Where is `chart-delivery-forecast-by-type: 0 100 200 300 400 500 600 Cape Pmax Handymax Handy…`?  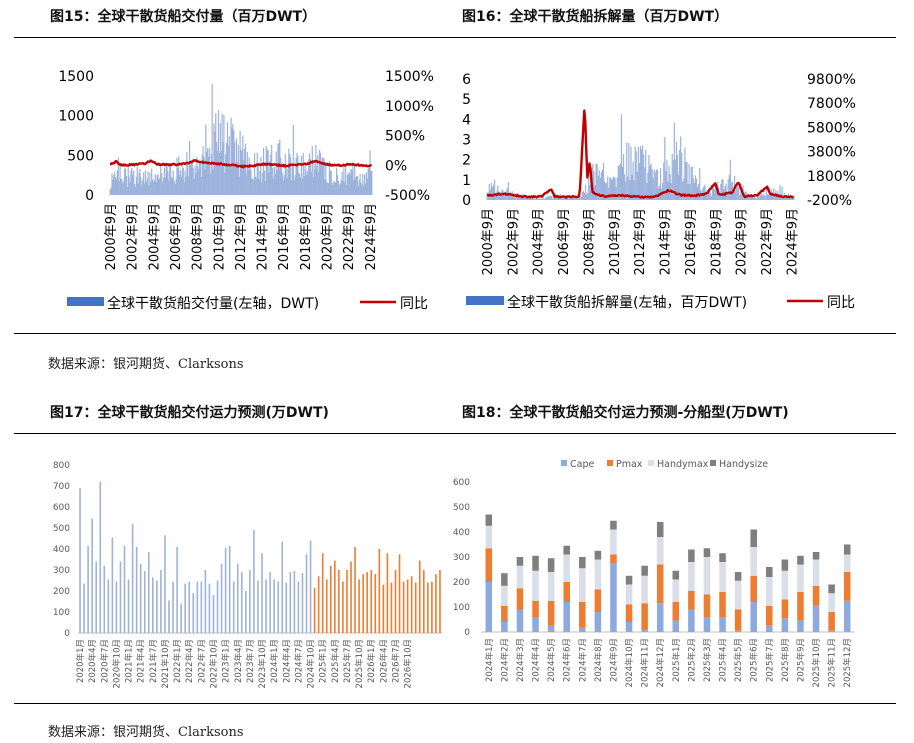
chart-delivery-forecast-by-type: 0 100 200 300 400 500 600 Cape Pmax Handymax Handy… is located at coordinates (654, 573).